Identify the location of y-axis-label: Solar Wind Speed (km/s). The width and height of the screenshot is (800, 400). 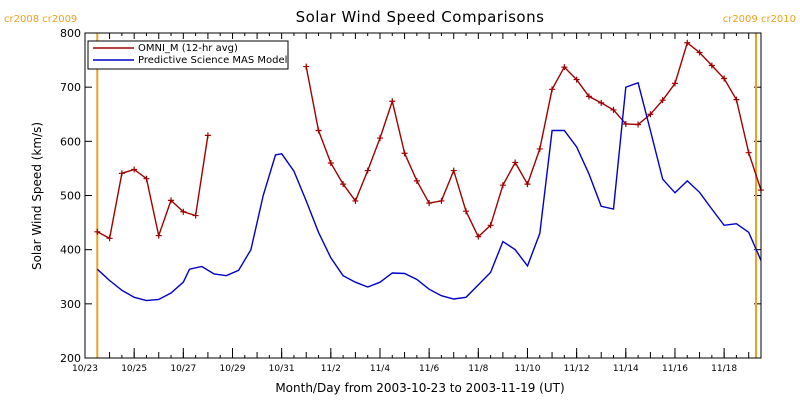
(37, 196).